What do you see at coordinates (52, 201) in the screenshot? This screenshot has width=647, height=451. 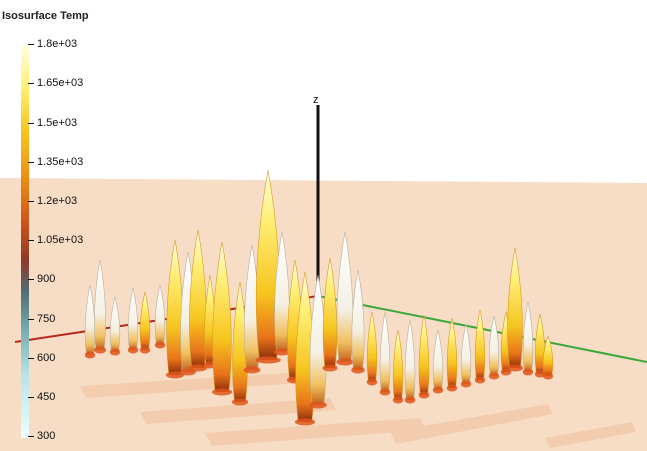 I see `colorbar-tick-label: 1.2e+03` at bounding box center [52, 201].